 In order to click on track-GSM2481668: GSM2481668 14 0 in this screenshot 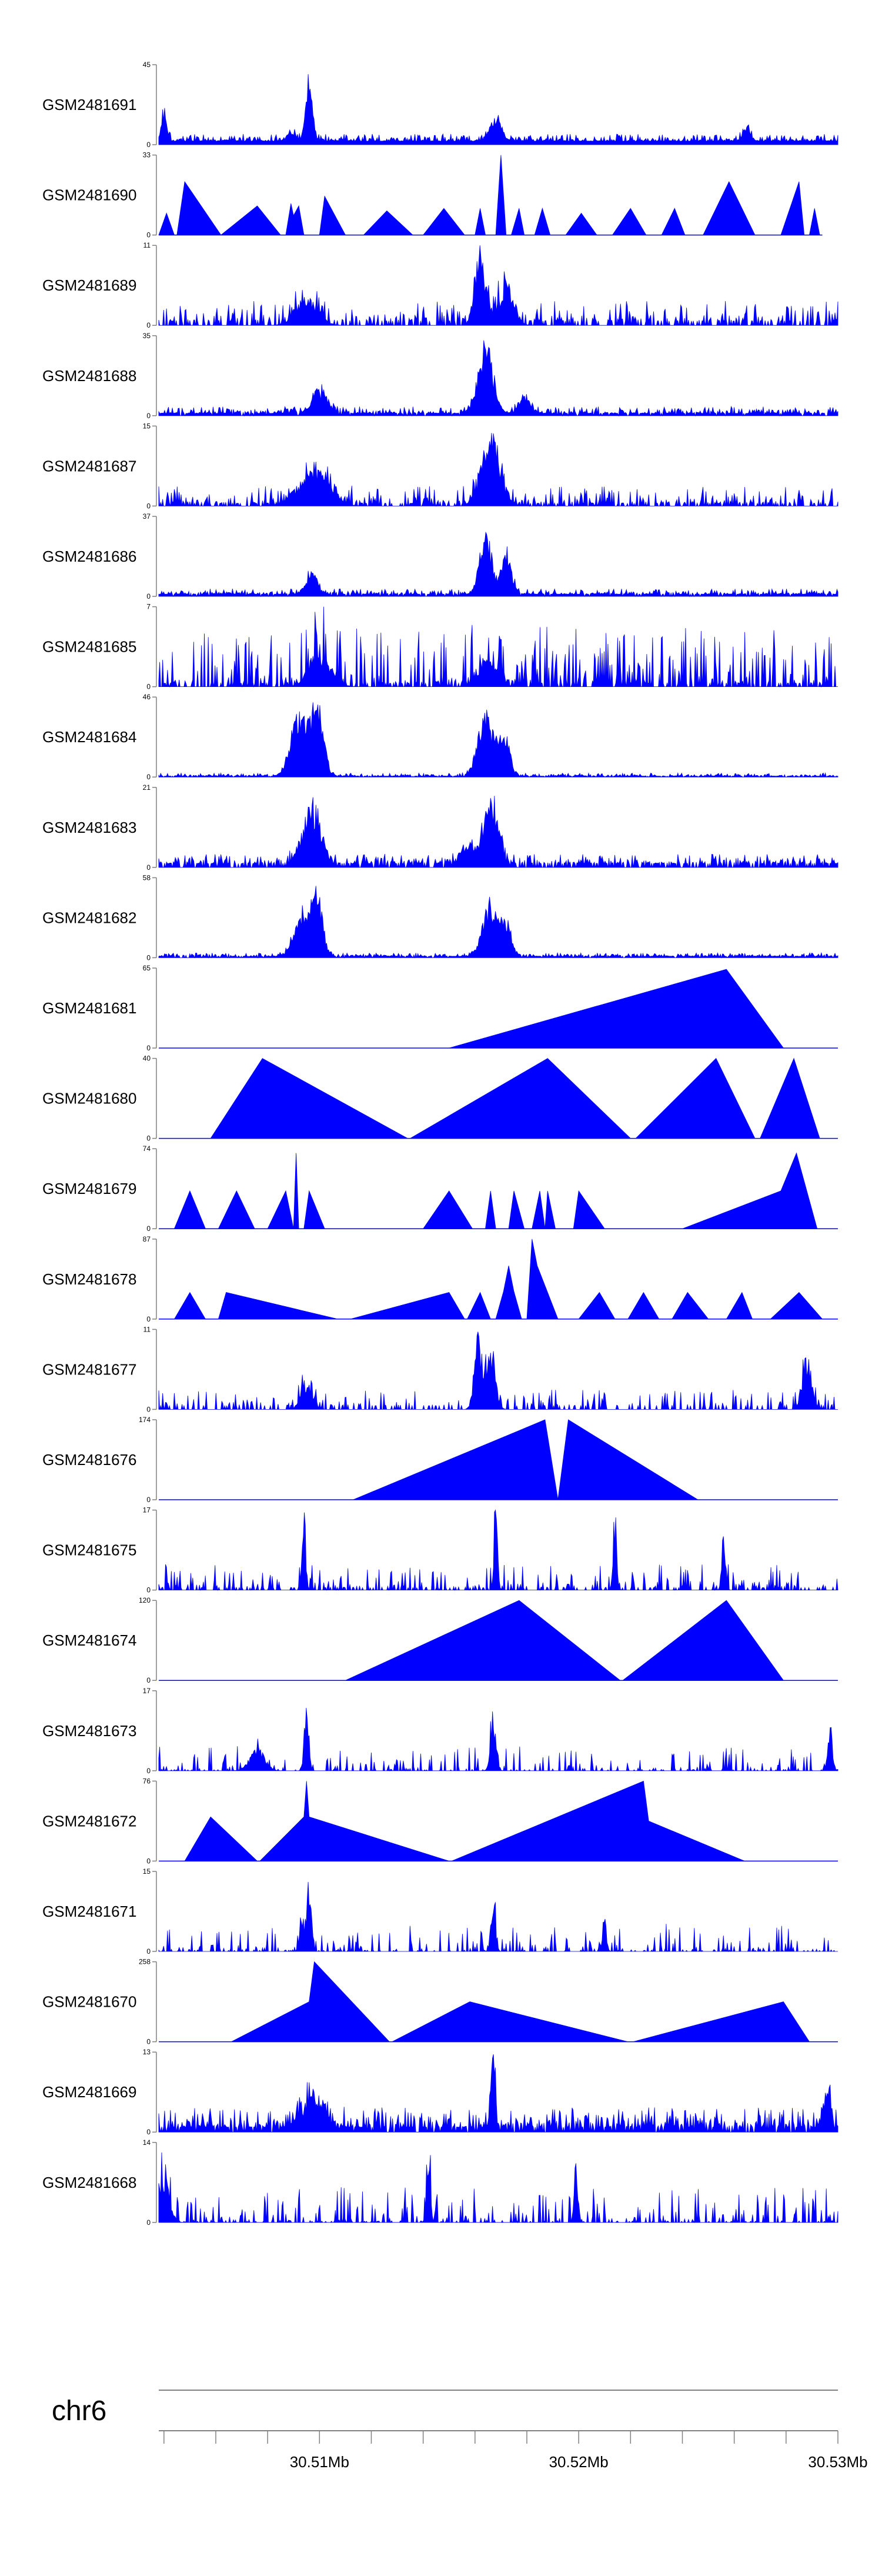, I will do `click(440, 2182)`.